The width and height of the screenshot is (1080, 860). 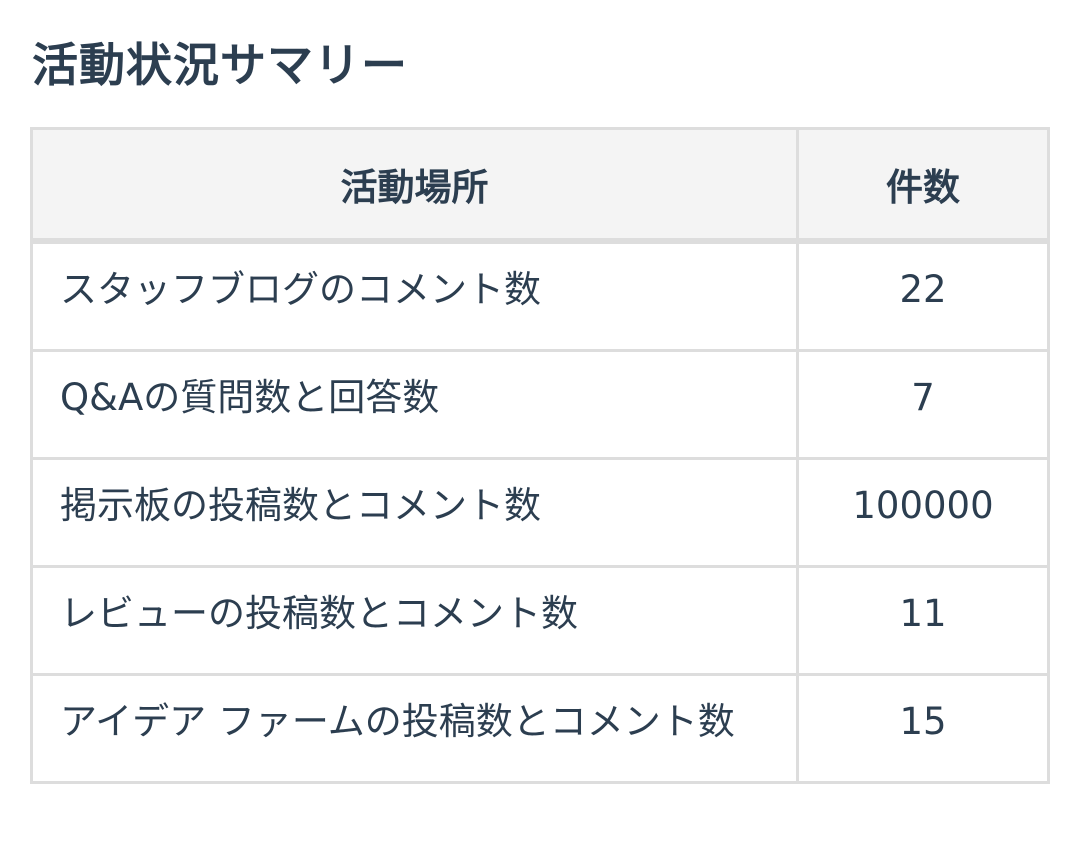 I want to click on cell-place: Q&Aの質問数と回答数, so click(x=414, y=404).